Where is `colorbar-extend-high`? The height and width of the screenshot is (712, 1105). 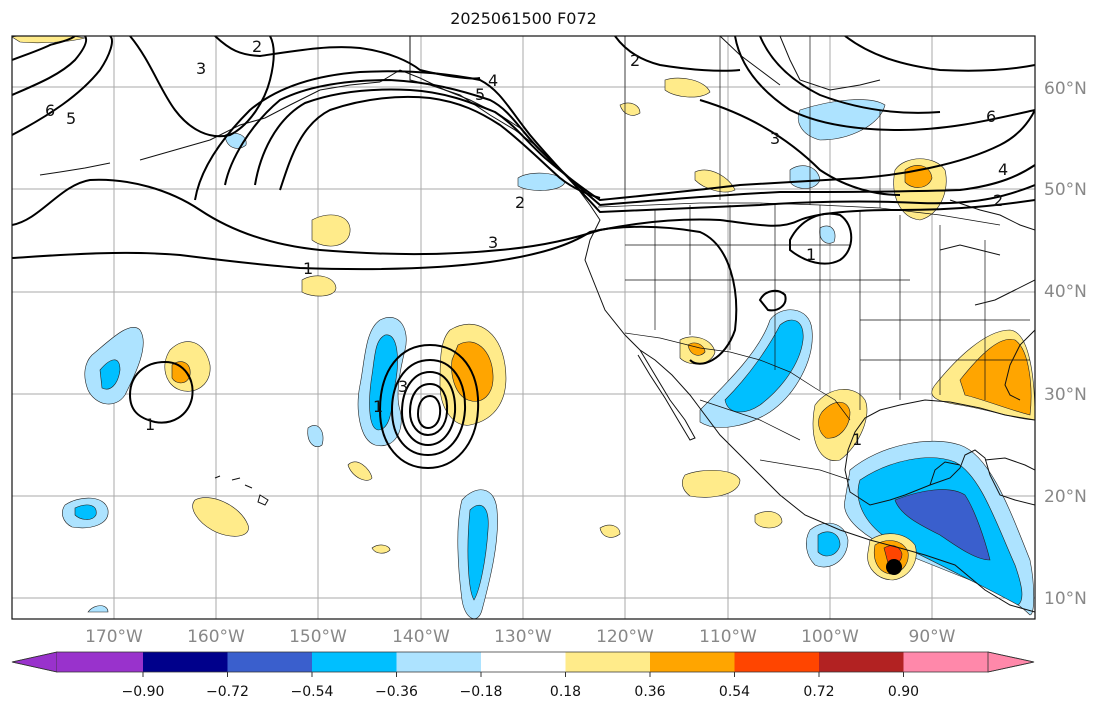
colorbar-extend-high is located at coordinates (1011, 662).